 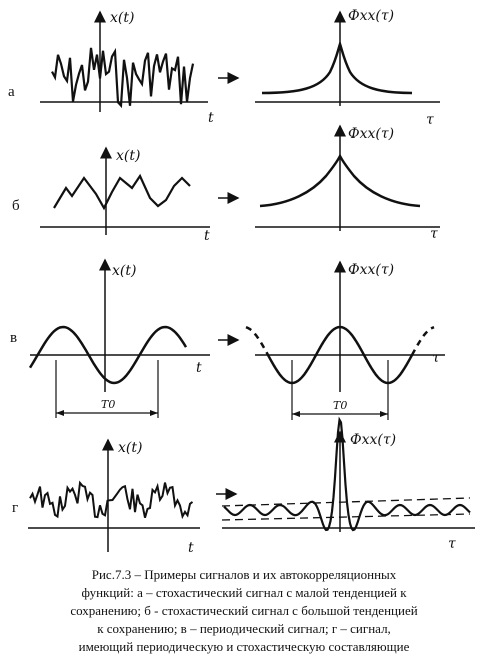 I want to click on acf-plot-a: Фxx(τ) τ, so click(x=347, y=68).